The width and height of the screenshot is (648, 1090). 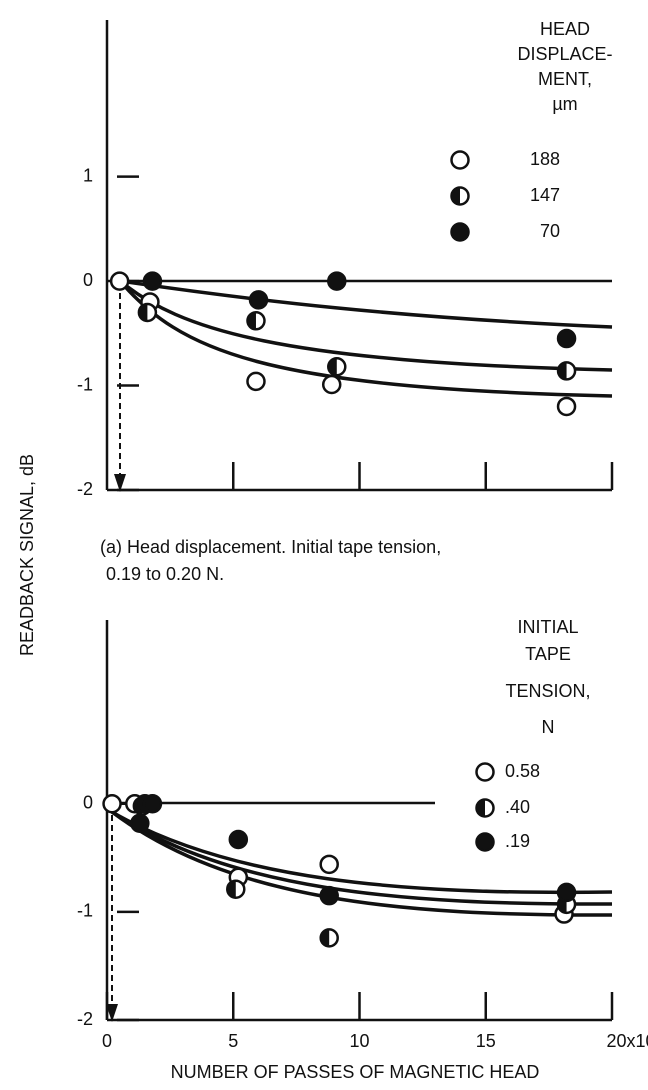 I want to click on legend-title: DISPLACE-, so click(x=564, y=54).